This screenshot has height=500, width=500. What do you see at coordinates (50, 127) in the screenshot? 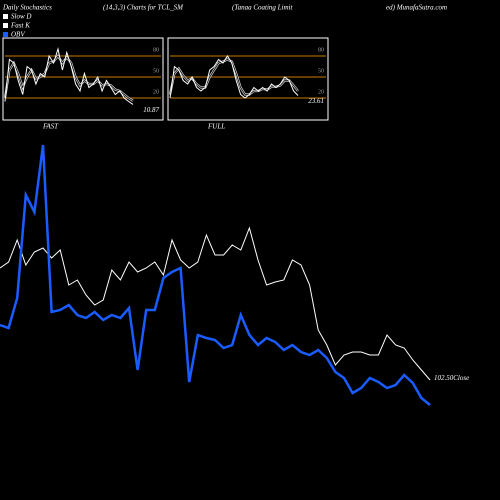
I see `panel-label: FAST` at bounding box center [50, 127].